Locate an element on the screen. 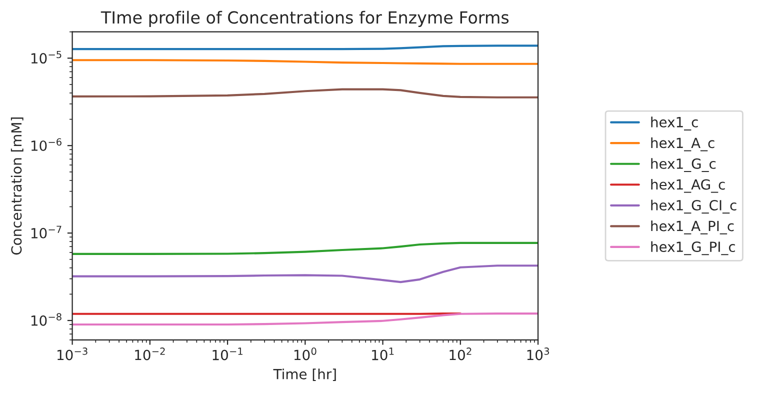 The height and width of the screenshot is (398, 761). legend-label: hex1_A_PI_c is located at coordinates (692, 227).